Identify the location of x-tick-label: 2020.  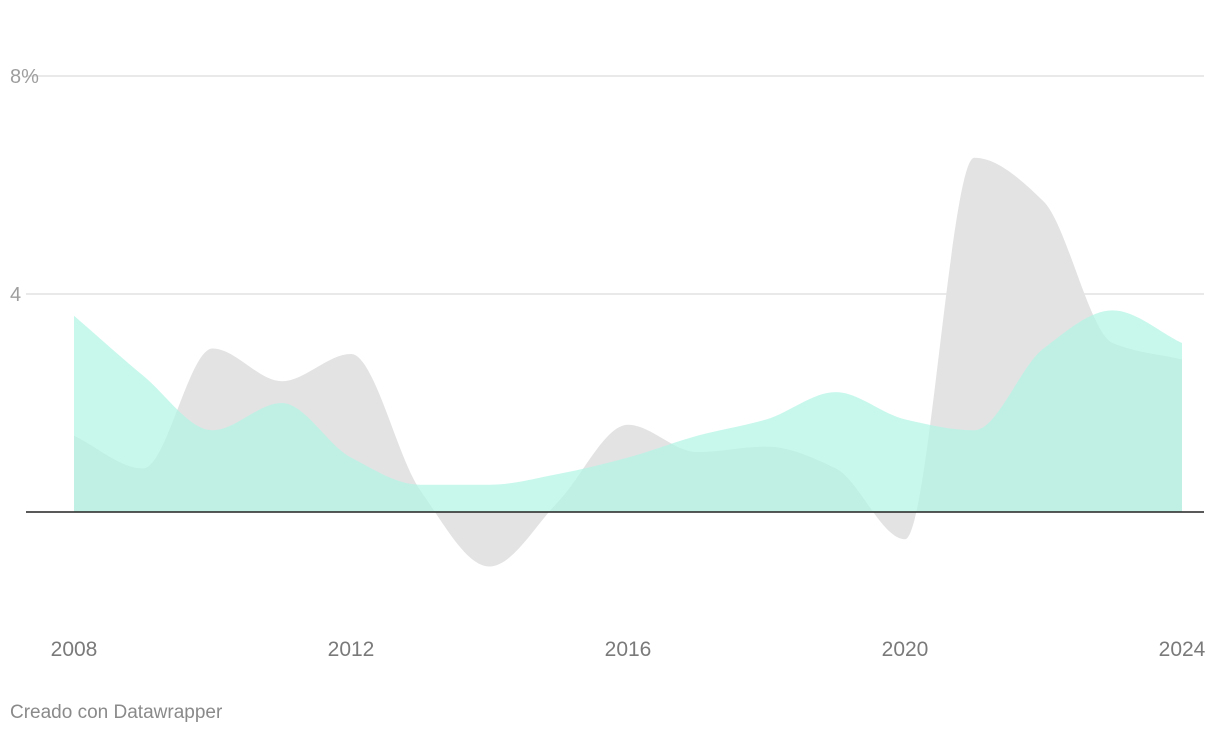
(905, 649).